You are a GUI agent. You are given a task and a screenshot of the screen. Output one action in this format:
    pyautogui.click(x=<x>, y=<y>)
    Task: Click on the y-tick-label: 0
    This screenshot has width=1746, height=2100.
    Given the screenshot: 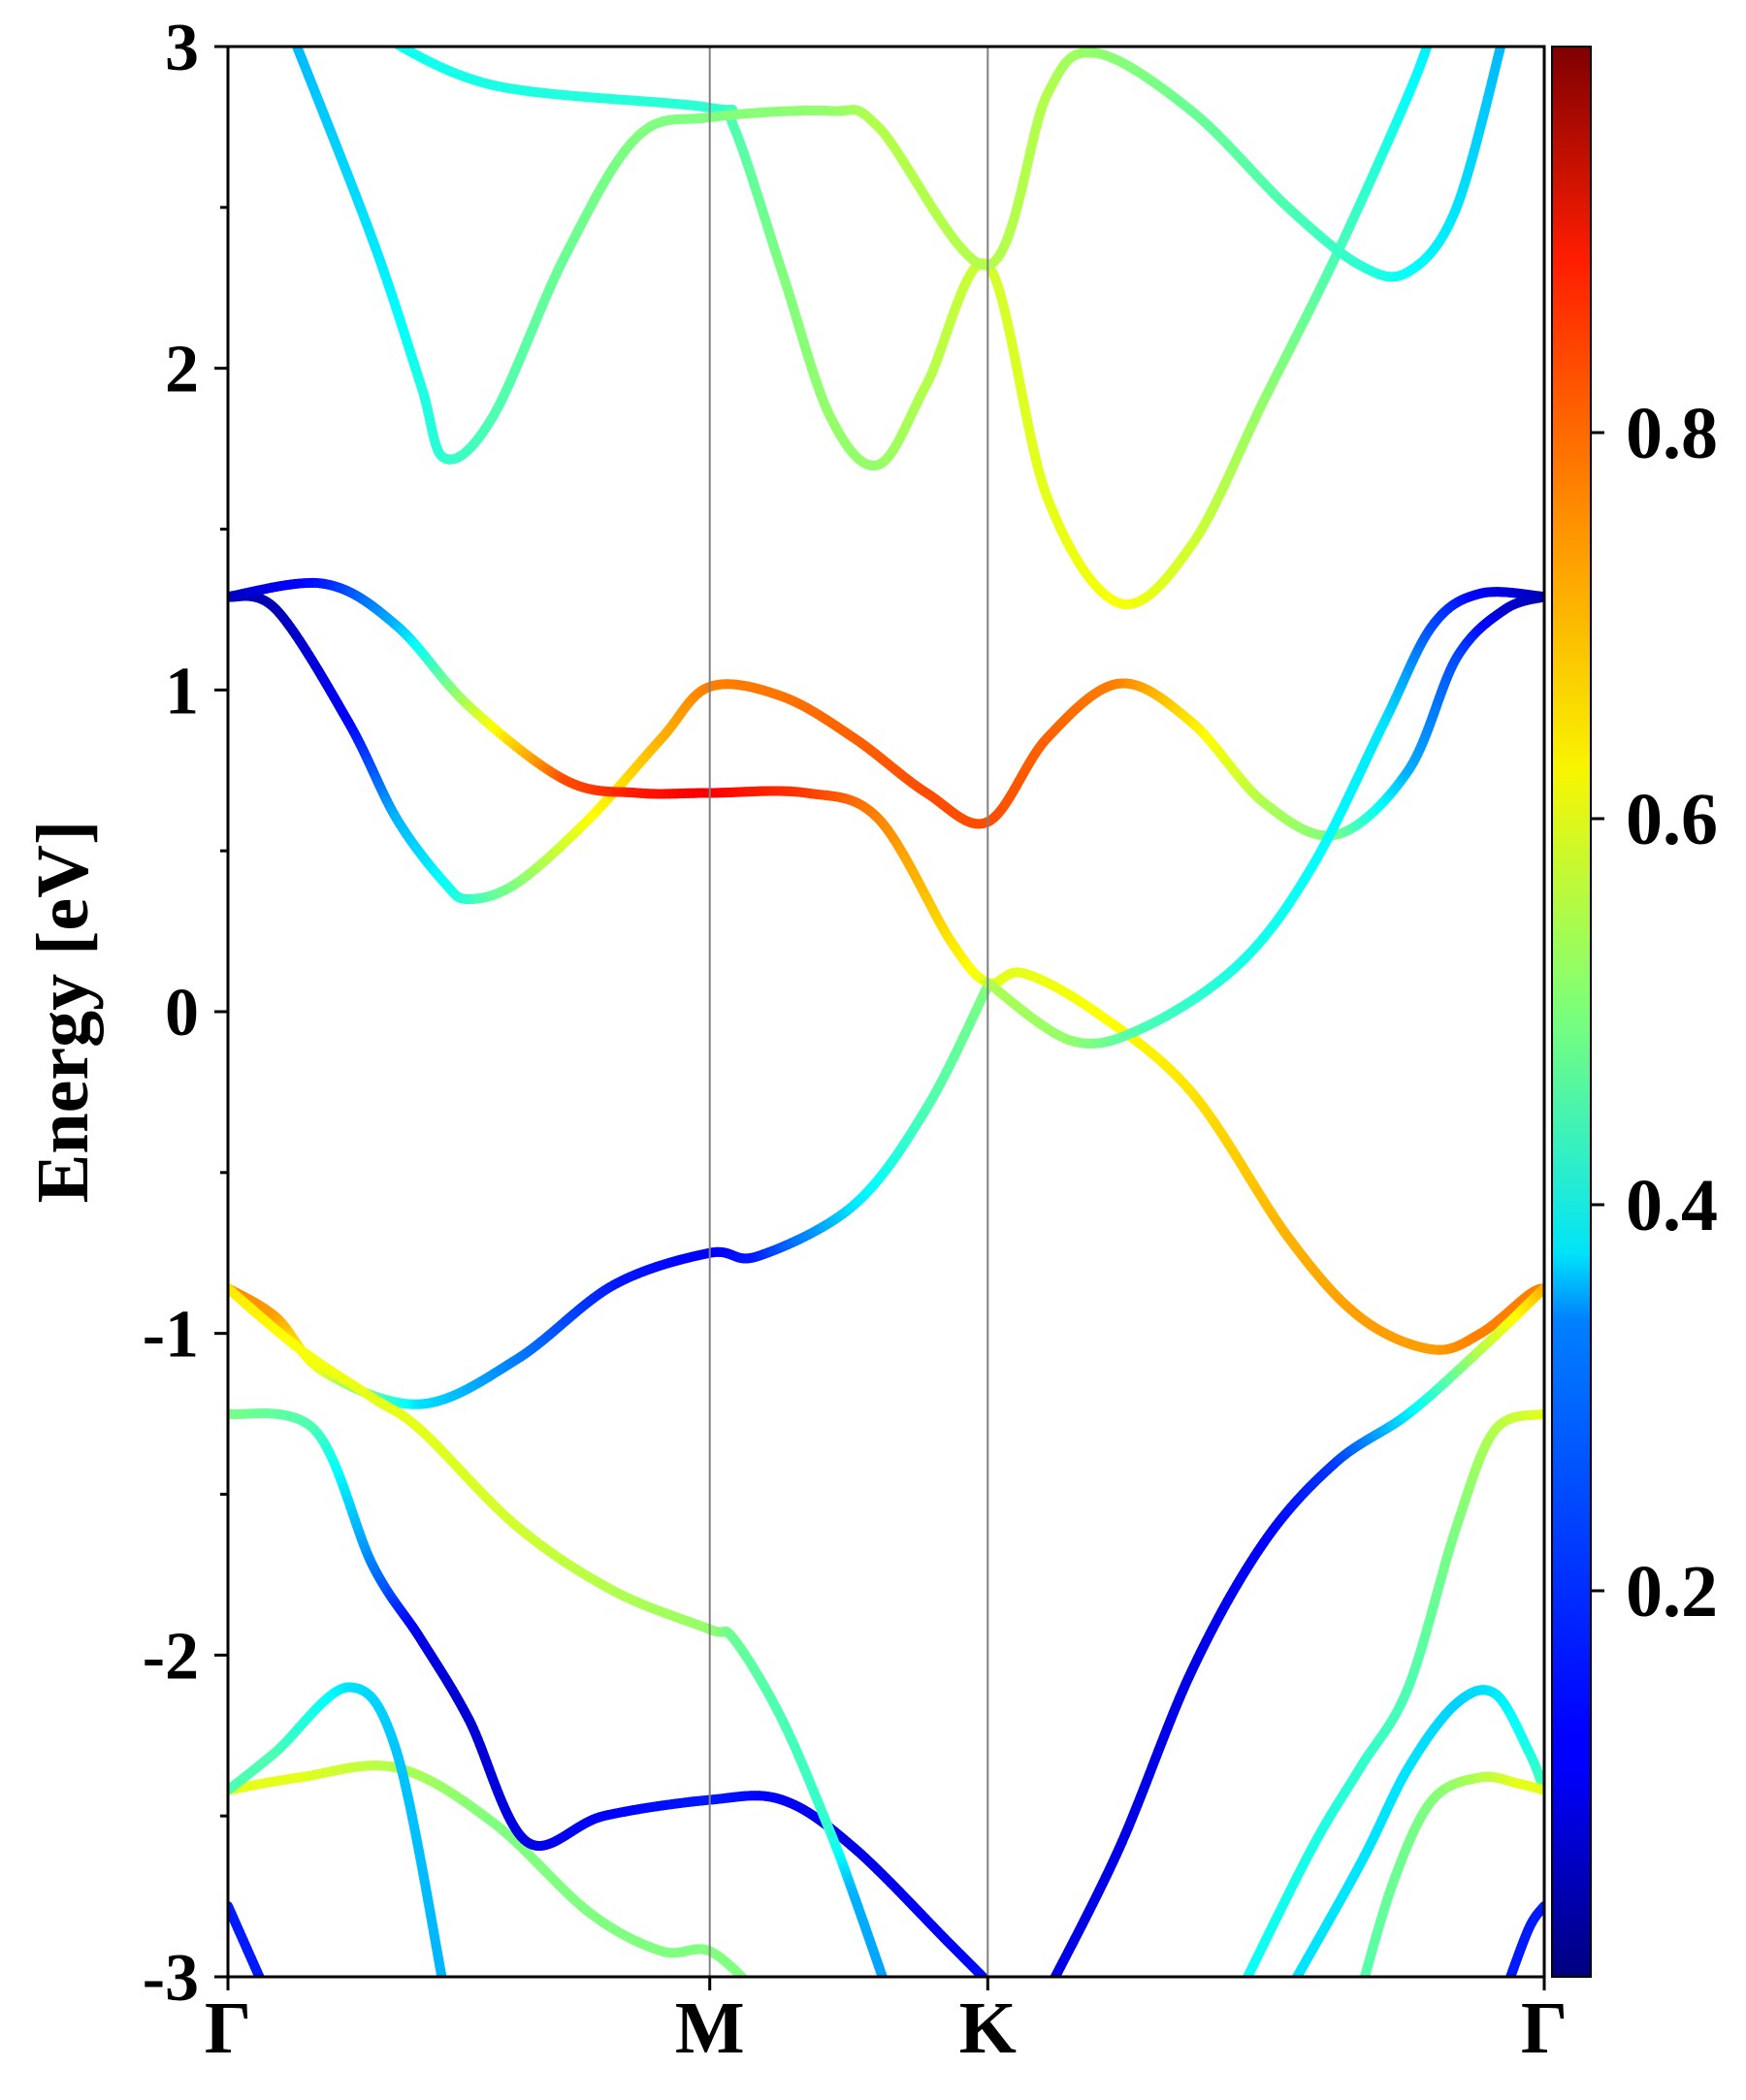 What is the action you would take?
    pyautogui.click(x=182, y=1013)
    